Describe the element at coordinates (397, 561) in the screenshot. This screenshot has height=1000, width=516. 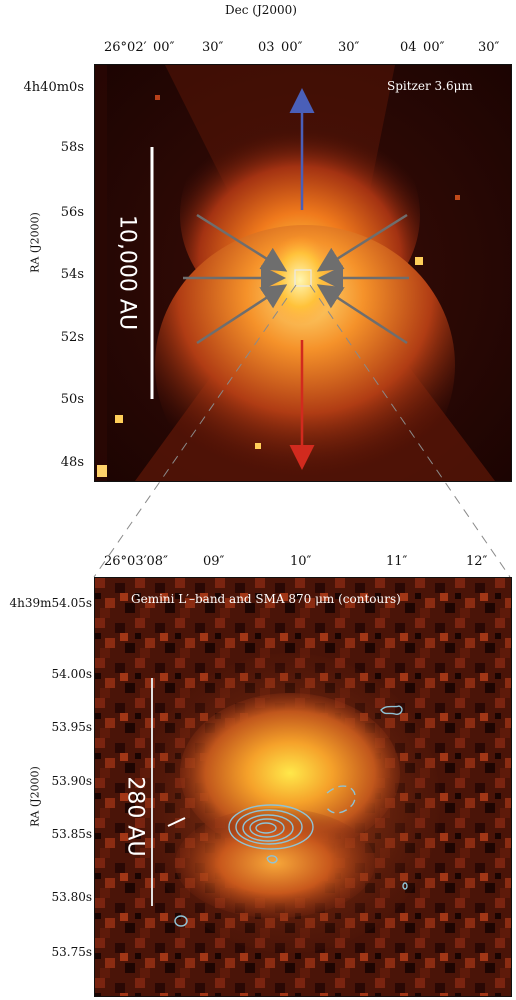
I see `bottom-xtick: 11″` at that location.